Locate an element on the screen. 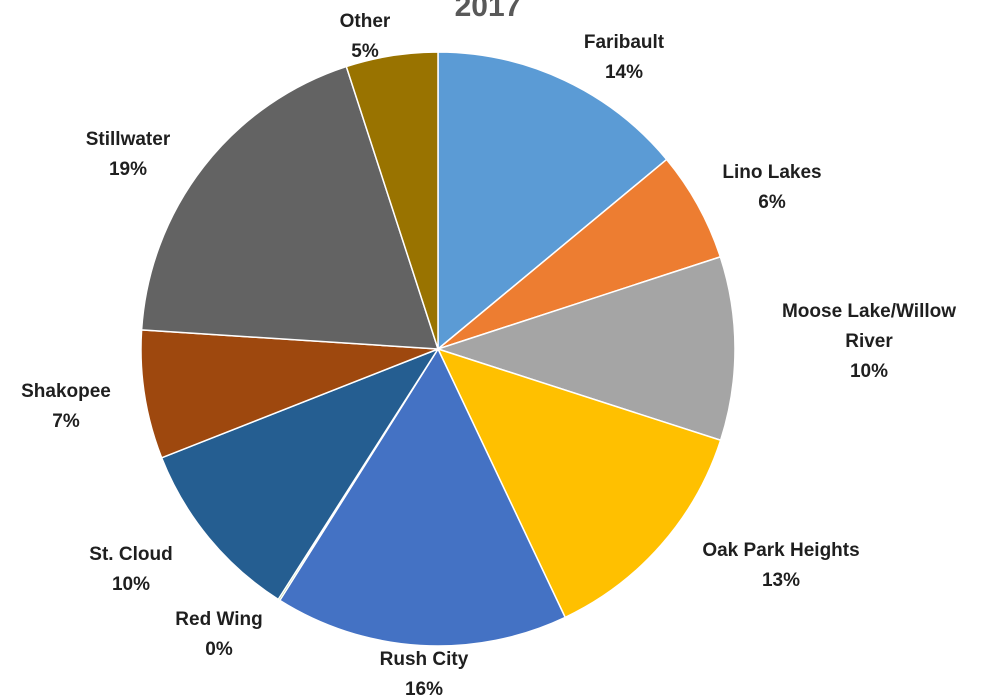 Image resolution: width=985 pixels, height=698 pixels. label-name-moose-lake-willow-river: Moose Lake/Willow is located at coordinates (869, 311).